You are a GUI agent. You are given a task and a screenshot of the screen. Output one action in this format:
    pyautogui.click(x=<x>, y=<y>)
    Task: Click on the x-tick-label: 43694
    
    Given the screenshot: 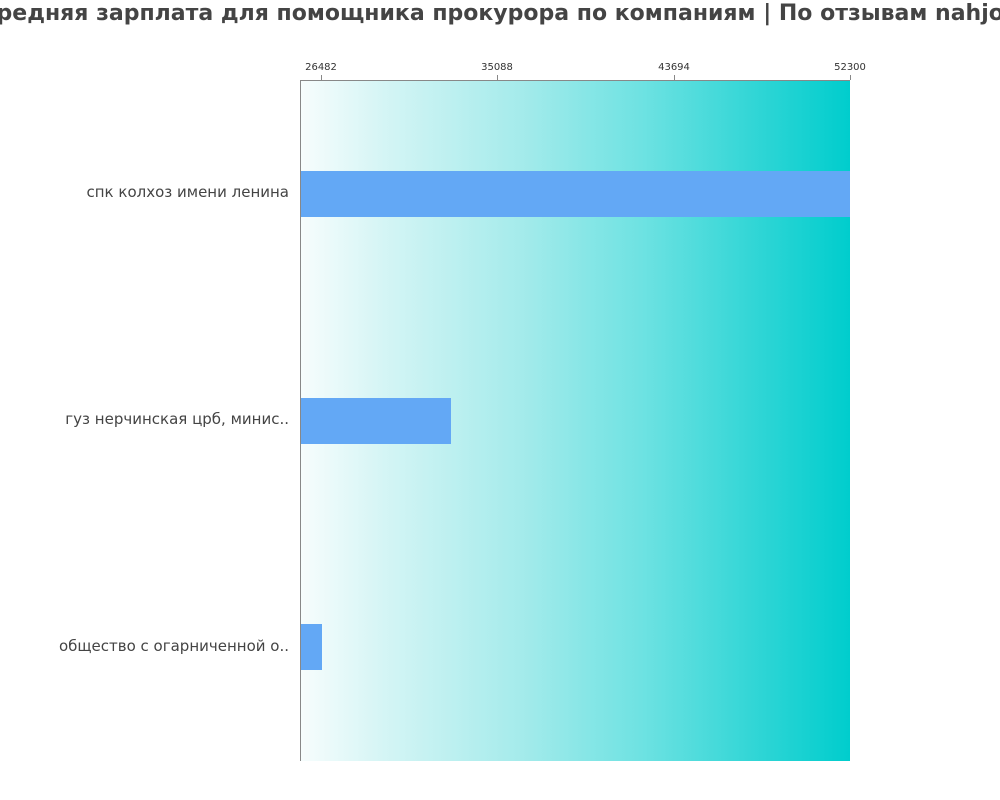 What is the action you would take?
    pyautogui.click(x=674, y=67)
    